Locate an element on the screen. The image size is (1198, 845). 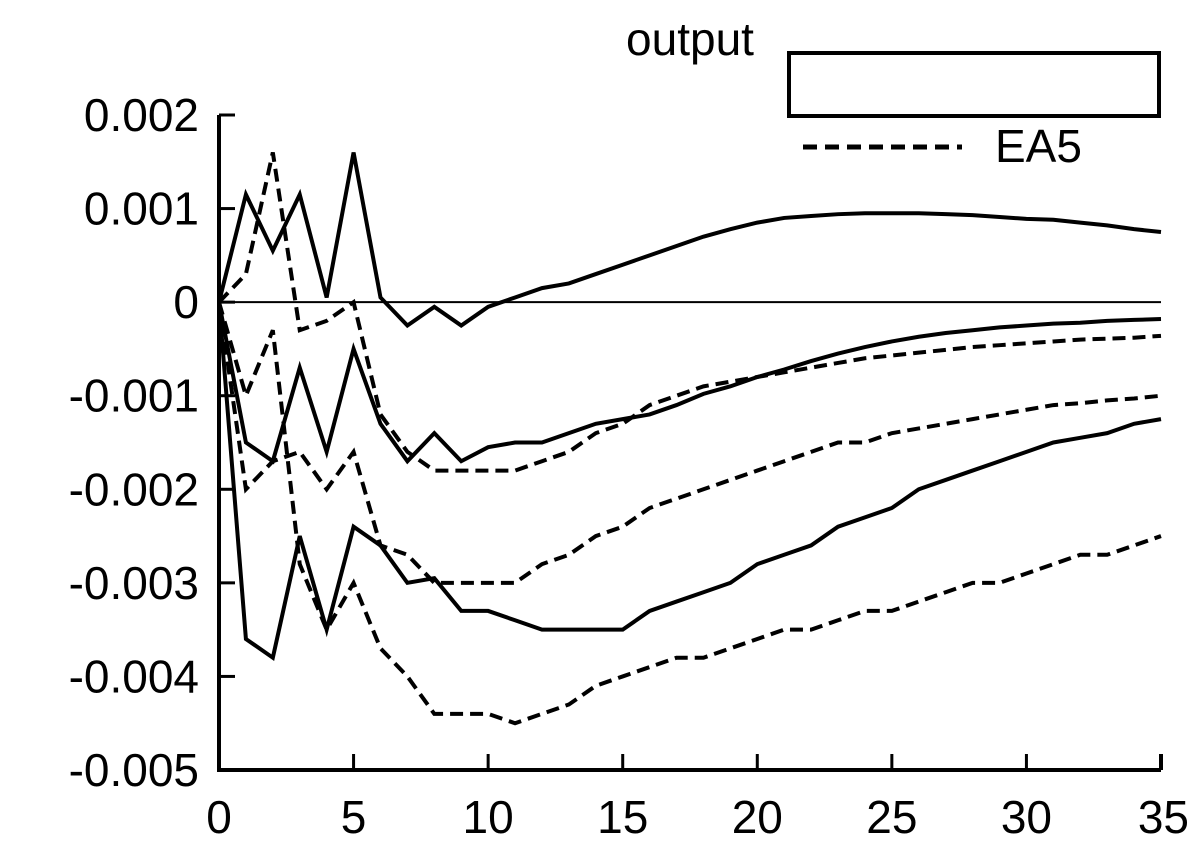
legend: EA5 is located at coordinates (974, 111).